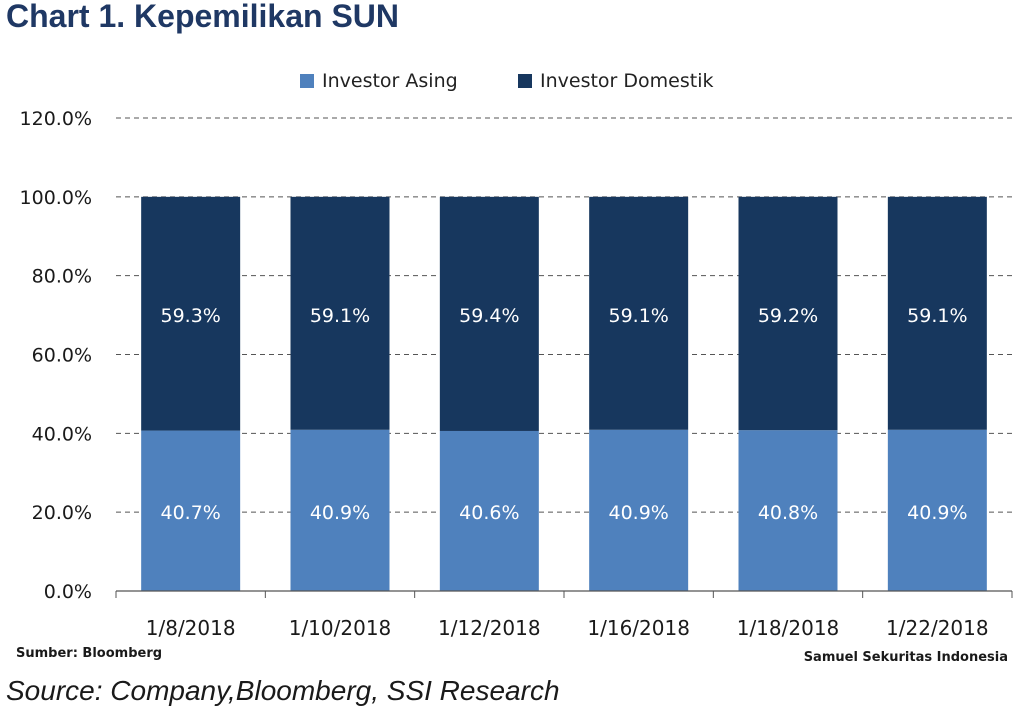 The width and height of the screenshot is (1024, 715). I want to click on x-tick-label: 1/12/2018, so click(489, 628).